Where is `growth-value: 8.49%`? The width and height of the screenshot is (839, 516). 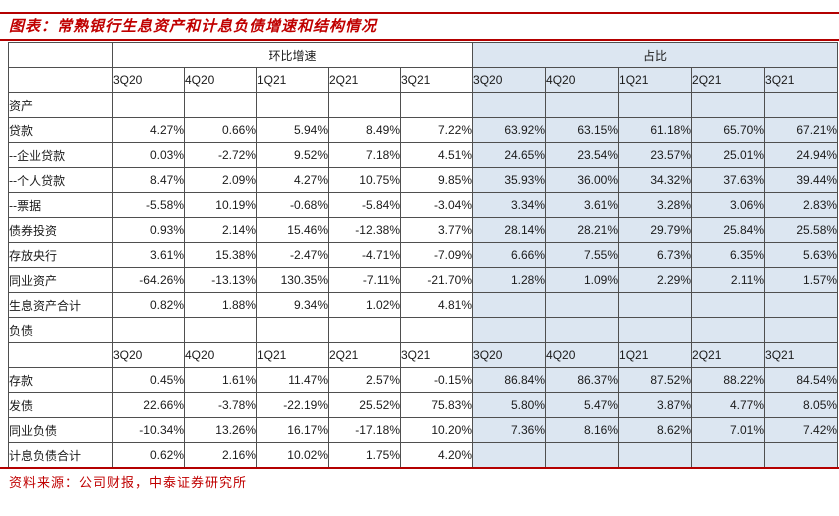
growth-value: 8.49% is located at coordinates (364, 130).